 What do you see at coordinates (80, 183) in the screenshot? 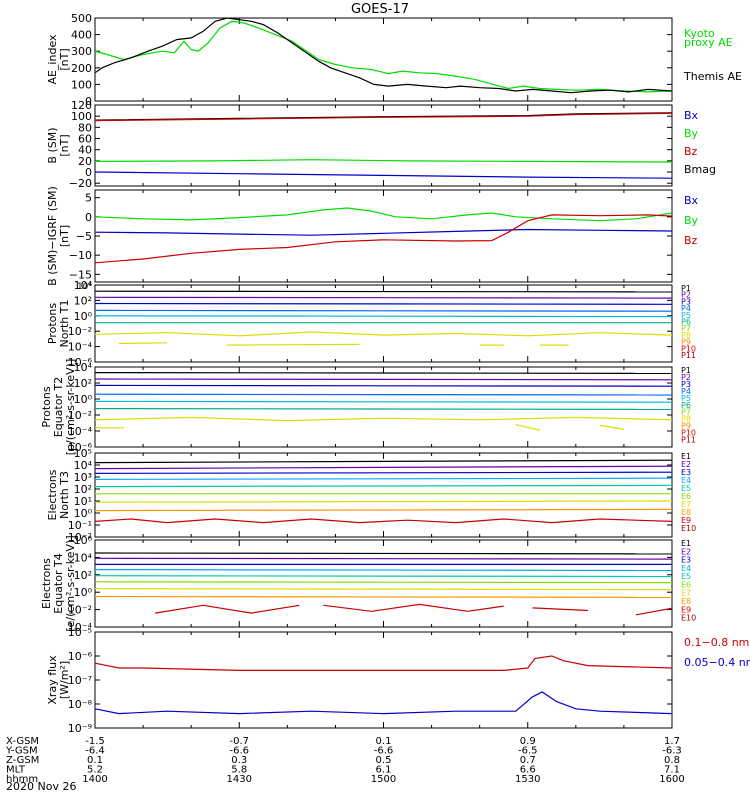
I see `y-tick-label: −20` at bounding box center [80, 183].